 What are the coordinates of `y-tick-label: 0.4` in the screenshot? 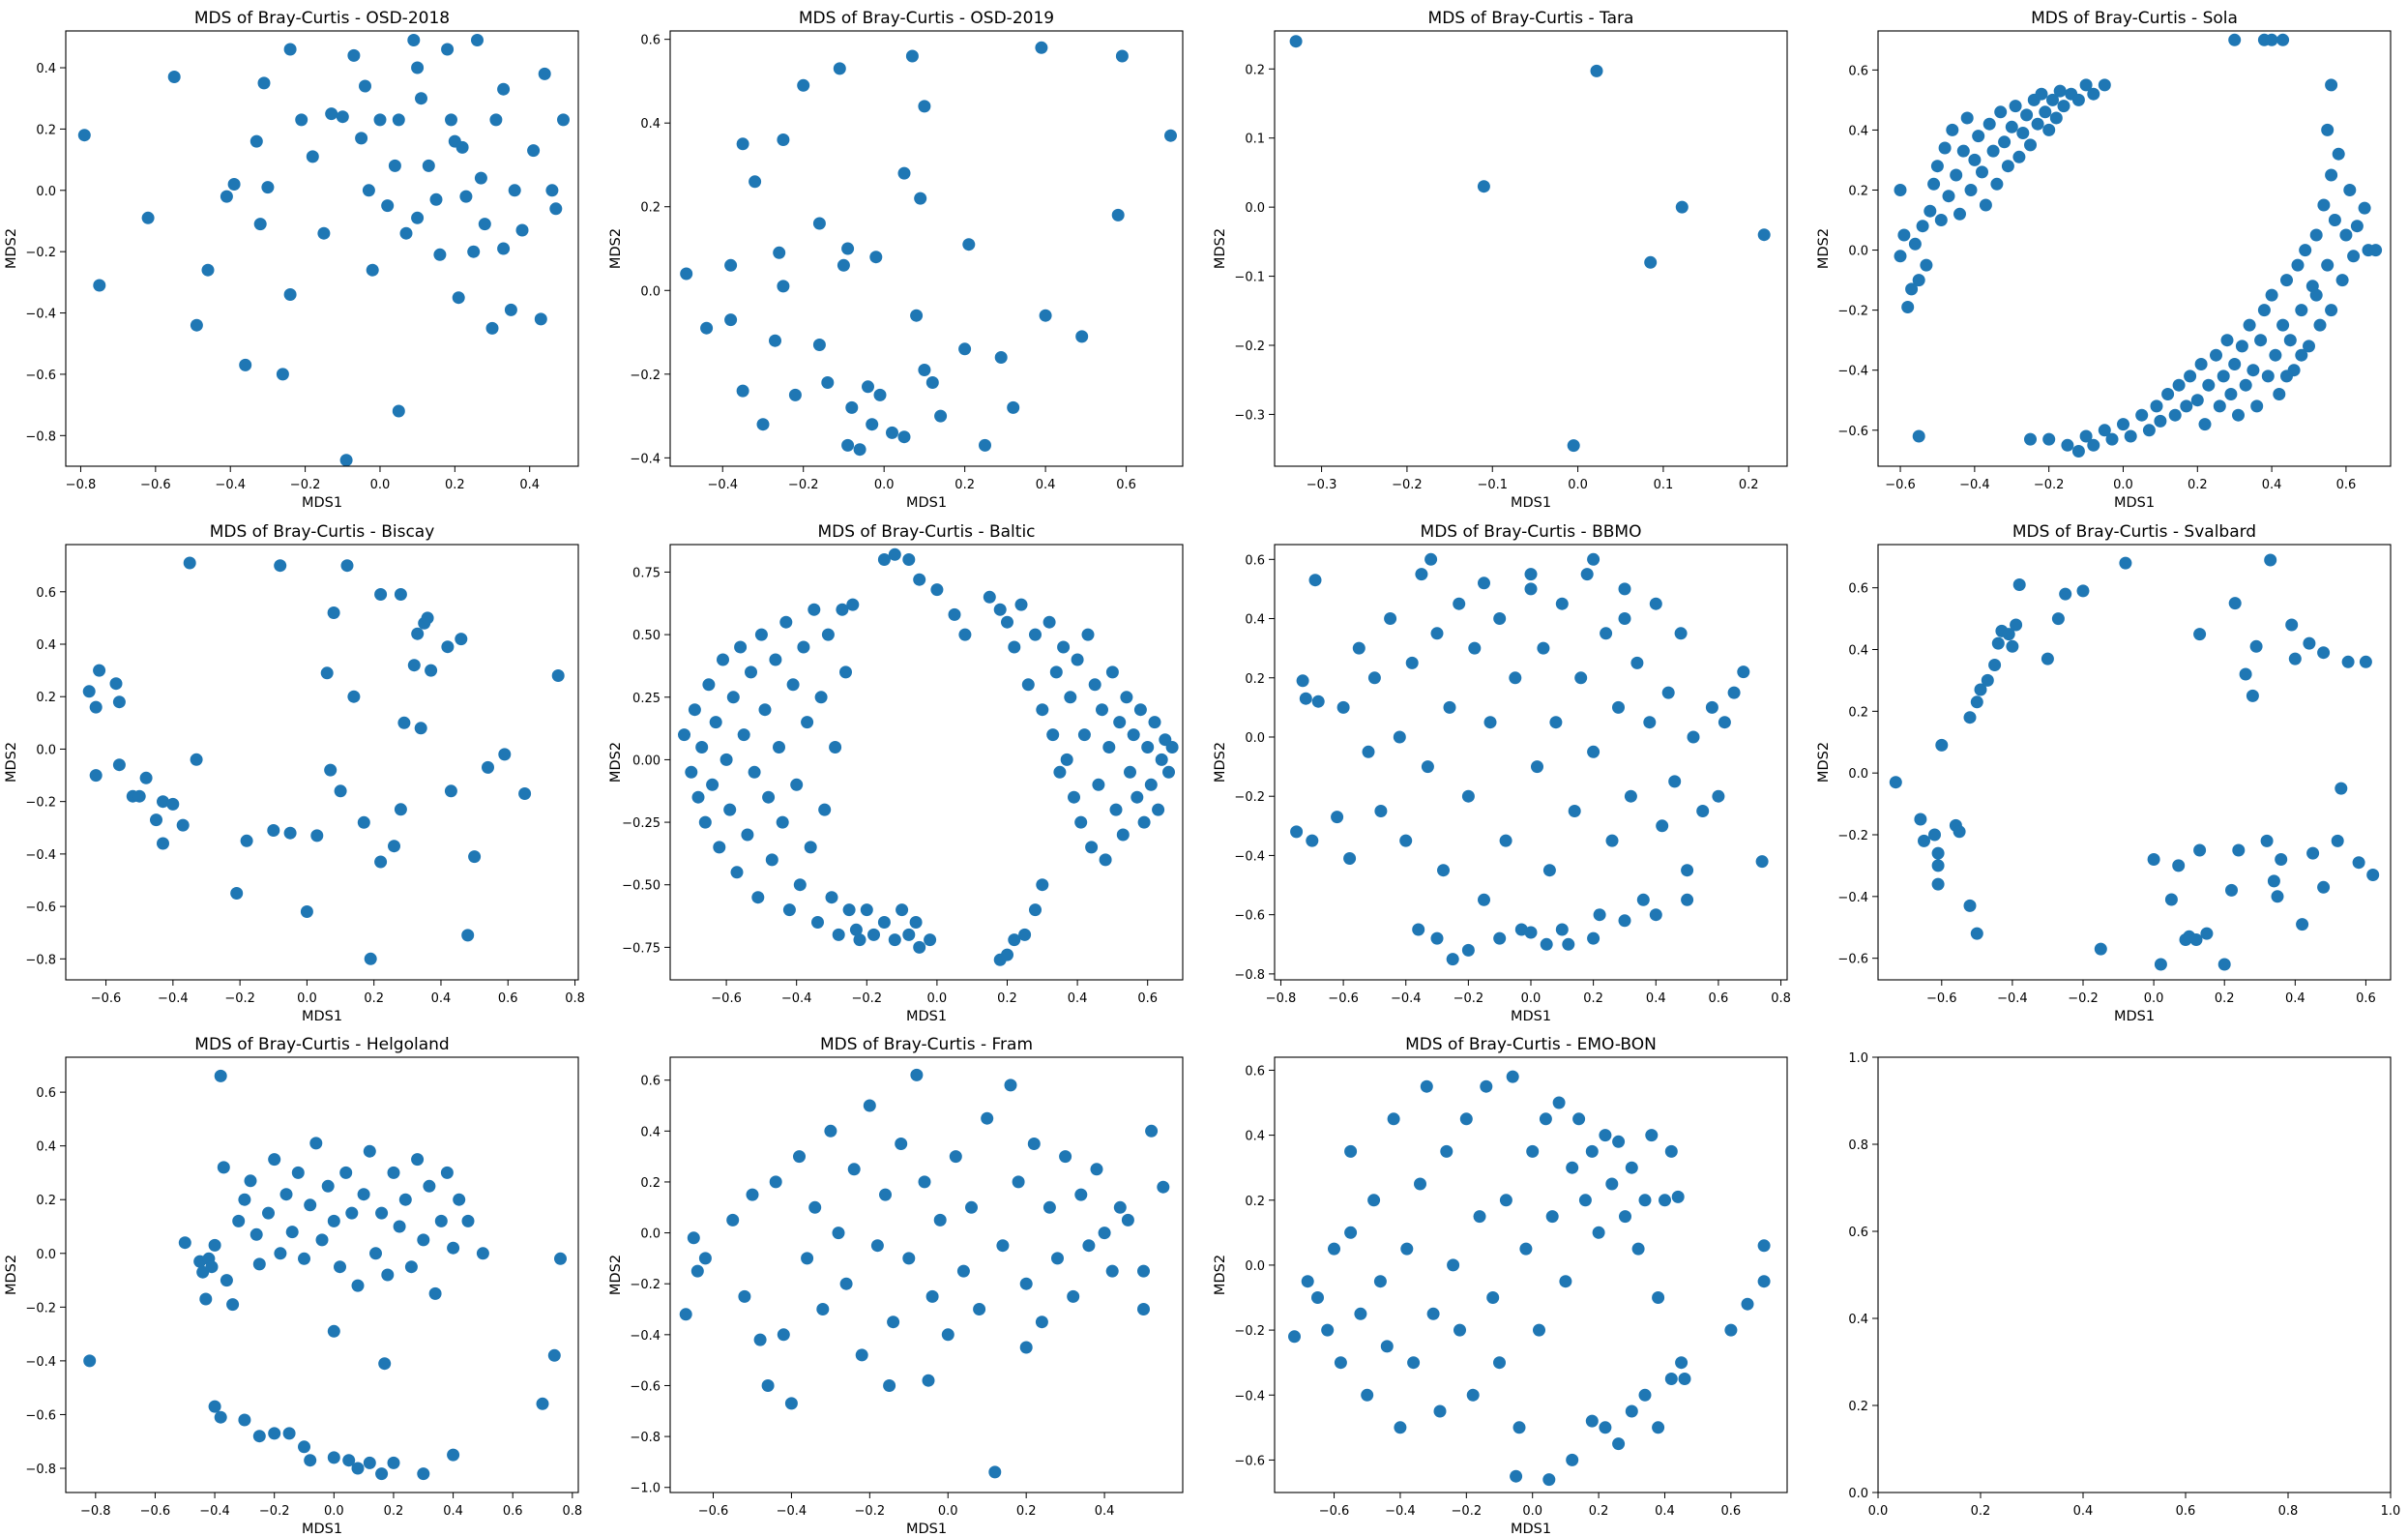 It's located at (650, 1132).